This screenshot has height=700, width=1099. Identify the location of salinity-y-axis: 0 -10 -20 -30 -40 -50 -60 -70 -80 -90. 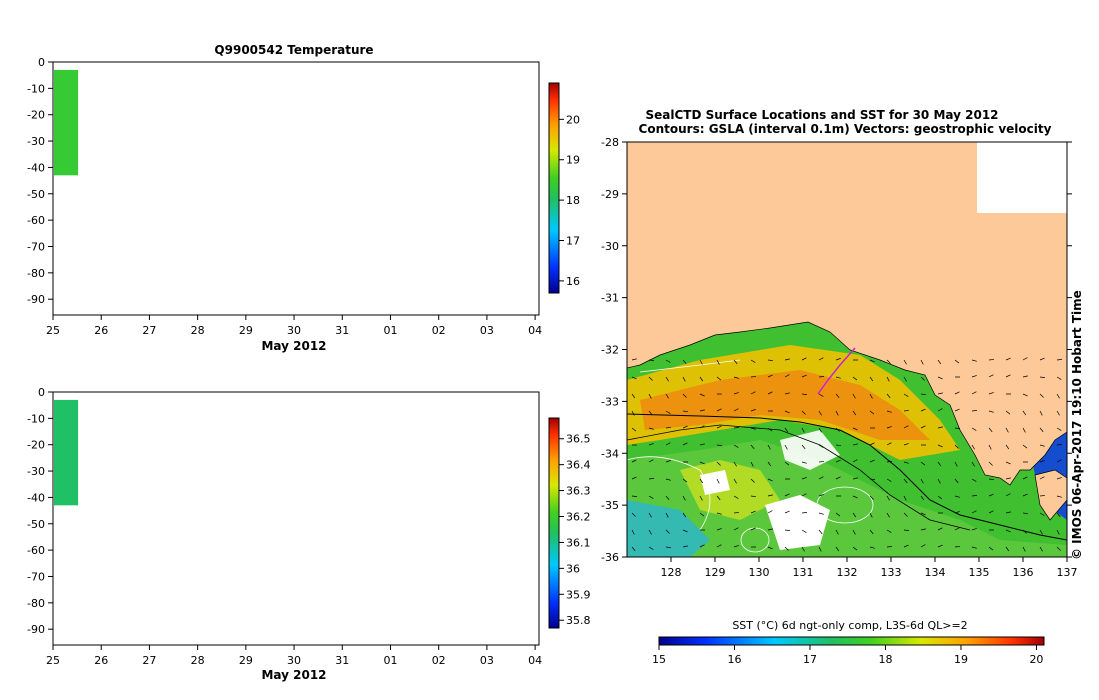
(40, 511).